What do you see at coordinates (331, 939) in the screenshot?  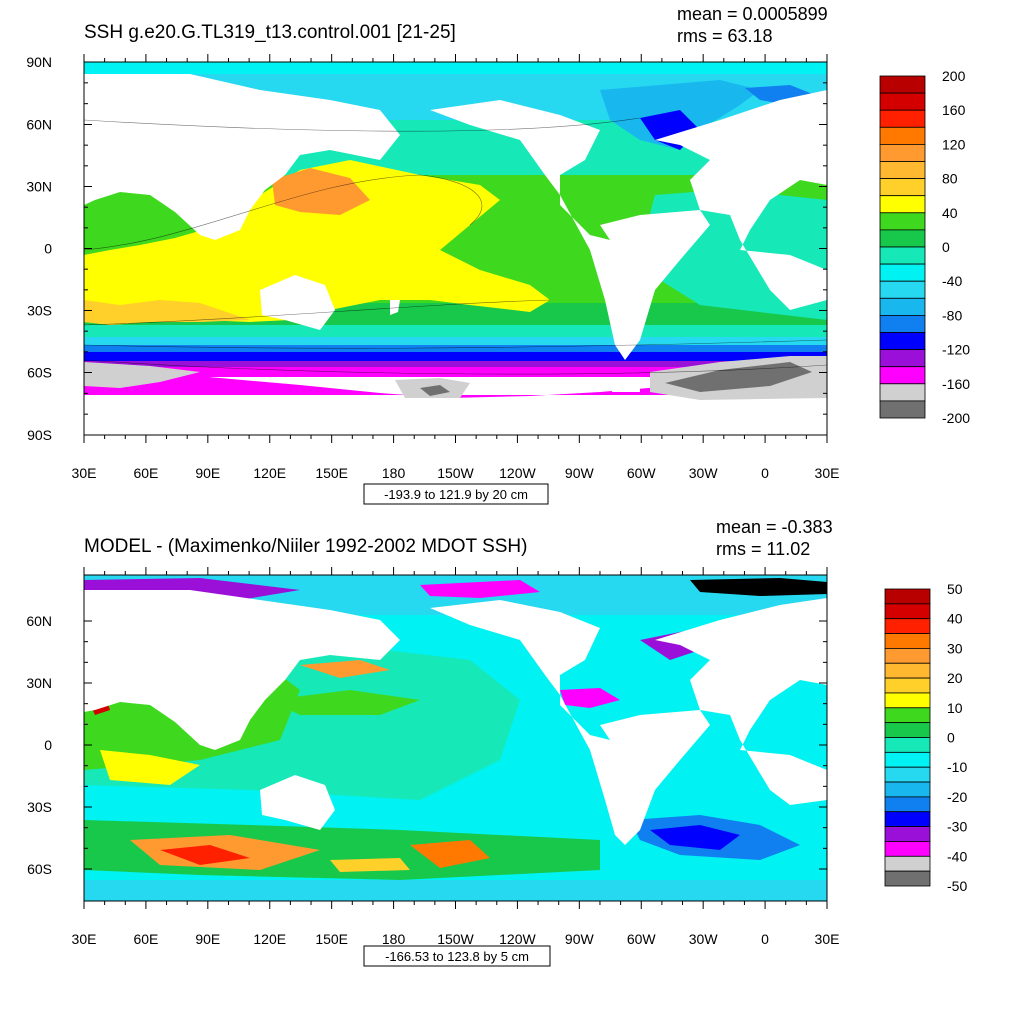 I see `lon-label: 150E` at bounding box center [331, 939].